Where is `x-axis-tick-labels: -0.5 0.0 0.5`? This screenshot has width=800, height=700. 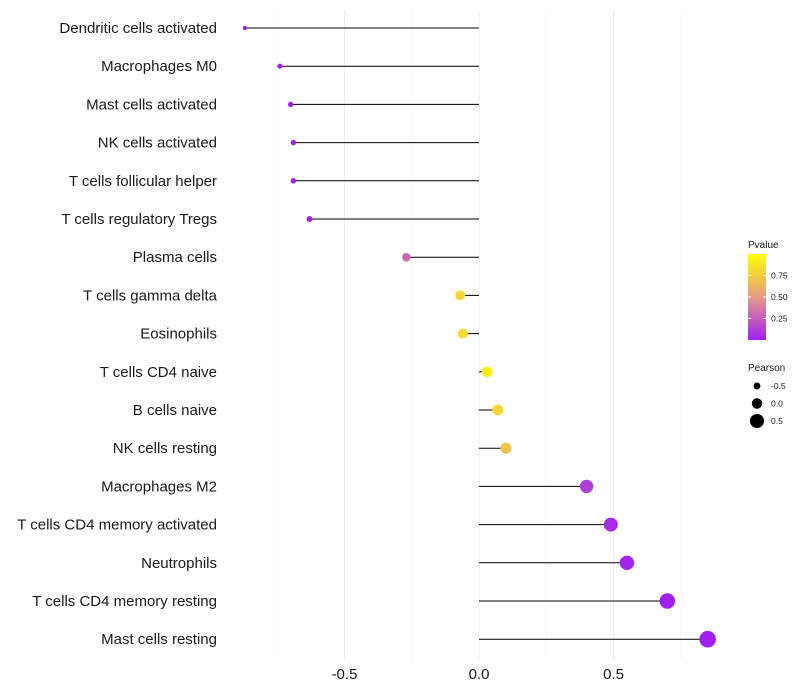 x-axis-tick-labels: -0.5 0.0 0.5 is located at coordinates (478, 674).